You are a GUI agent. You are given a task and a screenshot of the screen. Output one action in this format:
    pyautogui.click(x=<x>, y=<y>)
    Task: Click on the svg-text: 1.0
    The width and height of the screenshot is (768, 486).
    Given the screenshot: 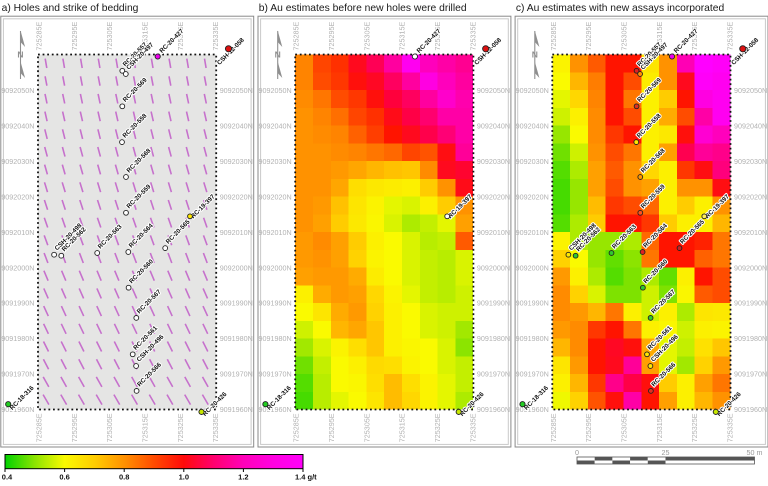 What is the action you would take?
    pyautogui.click(x=184, y=477)
    